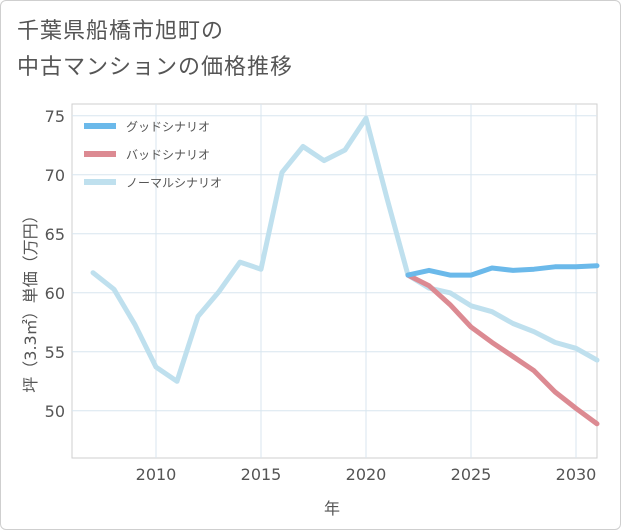 Image resolution: width=621 pixels, height=530 pixels. What do you see at coordinates (155, 67) in the screenshot?
I see `chart-title-line-2: 中古マンションの価格推移` at bounding box center [155, 67].